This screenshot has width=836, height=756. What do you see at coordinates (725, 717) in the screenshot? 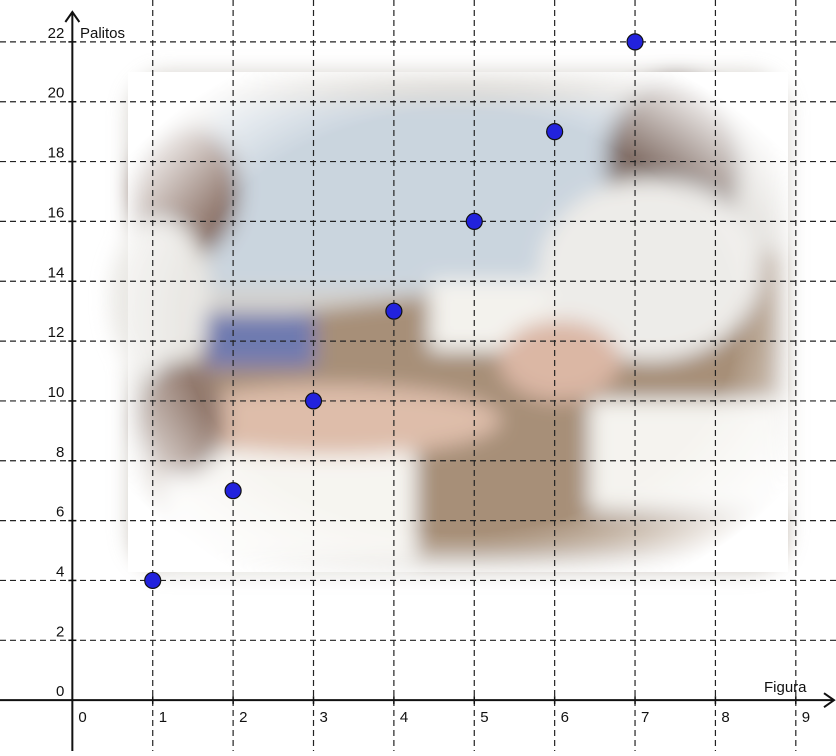
I see `x-tick-label: 8` at bounding box center [725, 717].